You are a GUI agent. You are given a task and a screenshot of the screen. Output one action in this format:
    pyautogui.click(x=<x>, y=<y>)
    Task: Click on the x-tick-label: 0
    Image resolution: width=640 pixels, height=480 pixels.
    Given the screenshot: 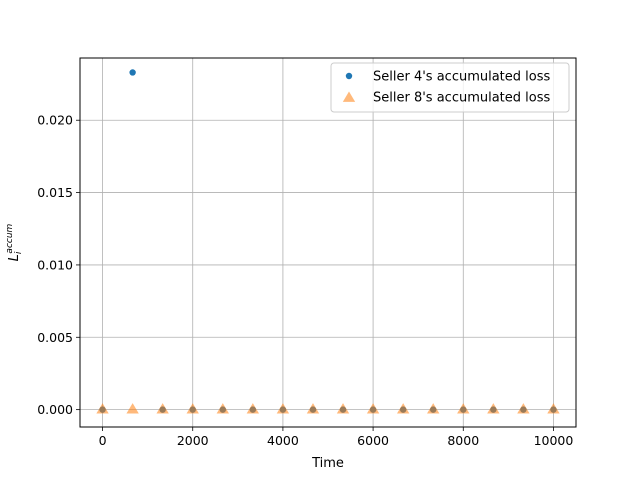 What is the action you would take?
    pyautogui.click(x=103, y=440)
    